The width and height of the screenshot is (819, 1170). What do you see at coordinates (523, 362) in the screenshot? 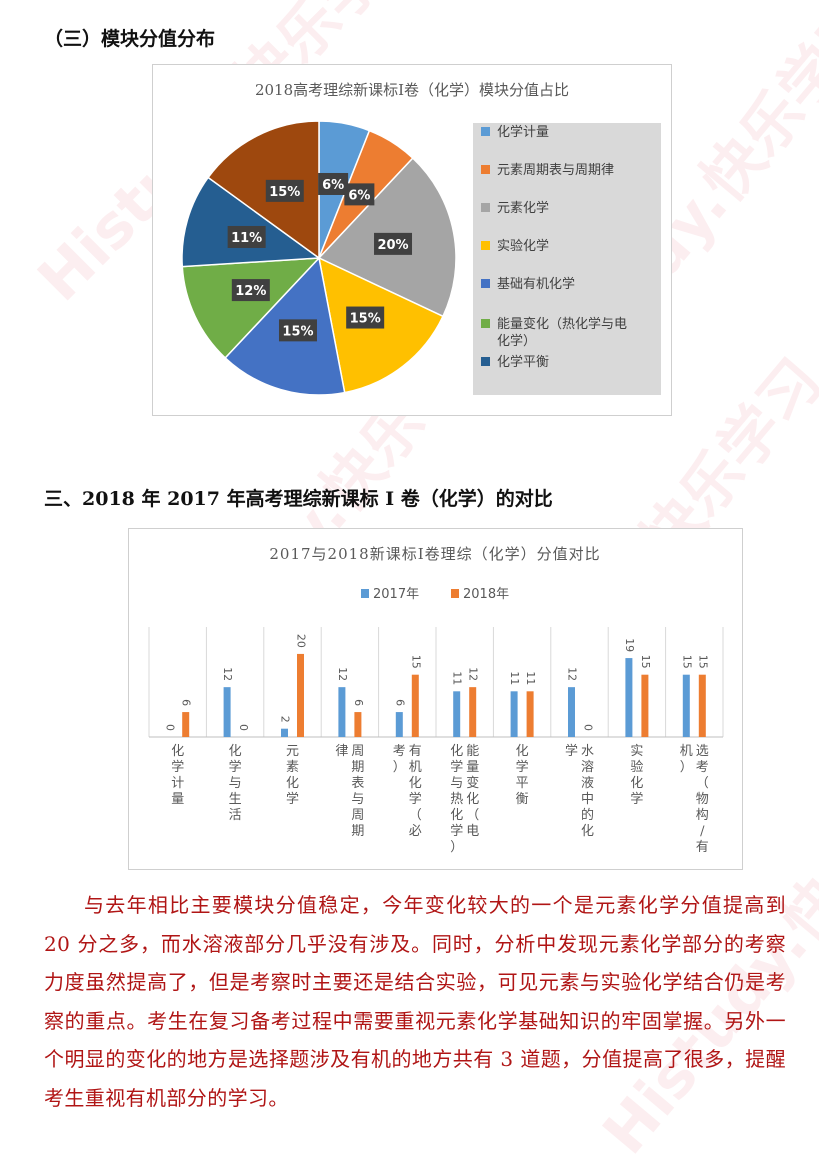
I see `svg-text: 化学平衡` at bounding box center [523, 362].